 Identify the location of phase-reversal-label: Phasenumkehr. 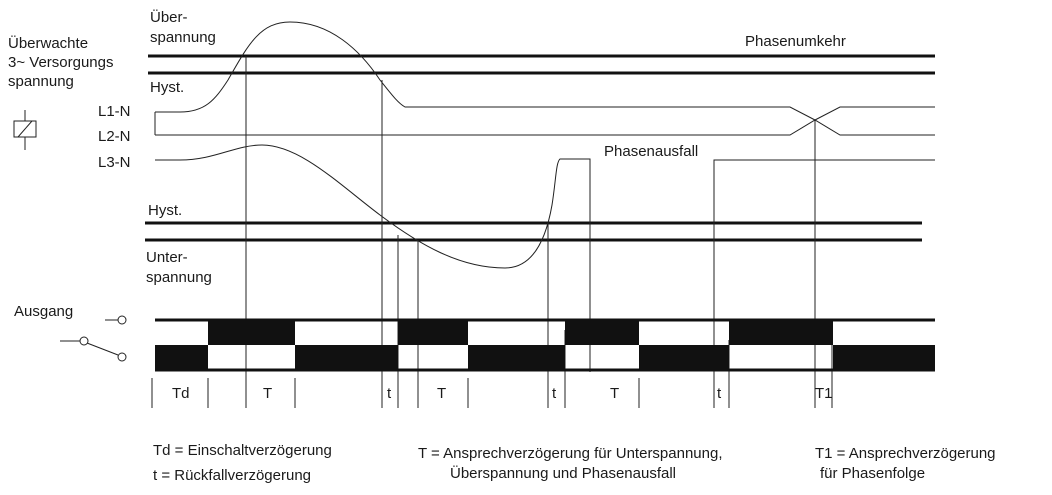
(795, 41).